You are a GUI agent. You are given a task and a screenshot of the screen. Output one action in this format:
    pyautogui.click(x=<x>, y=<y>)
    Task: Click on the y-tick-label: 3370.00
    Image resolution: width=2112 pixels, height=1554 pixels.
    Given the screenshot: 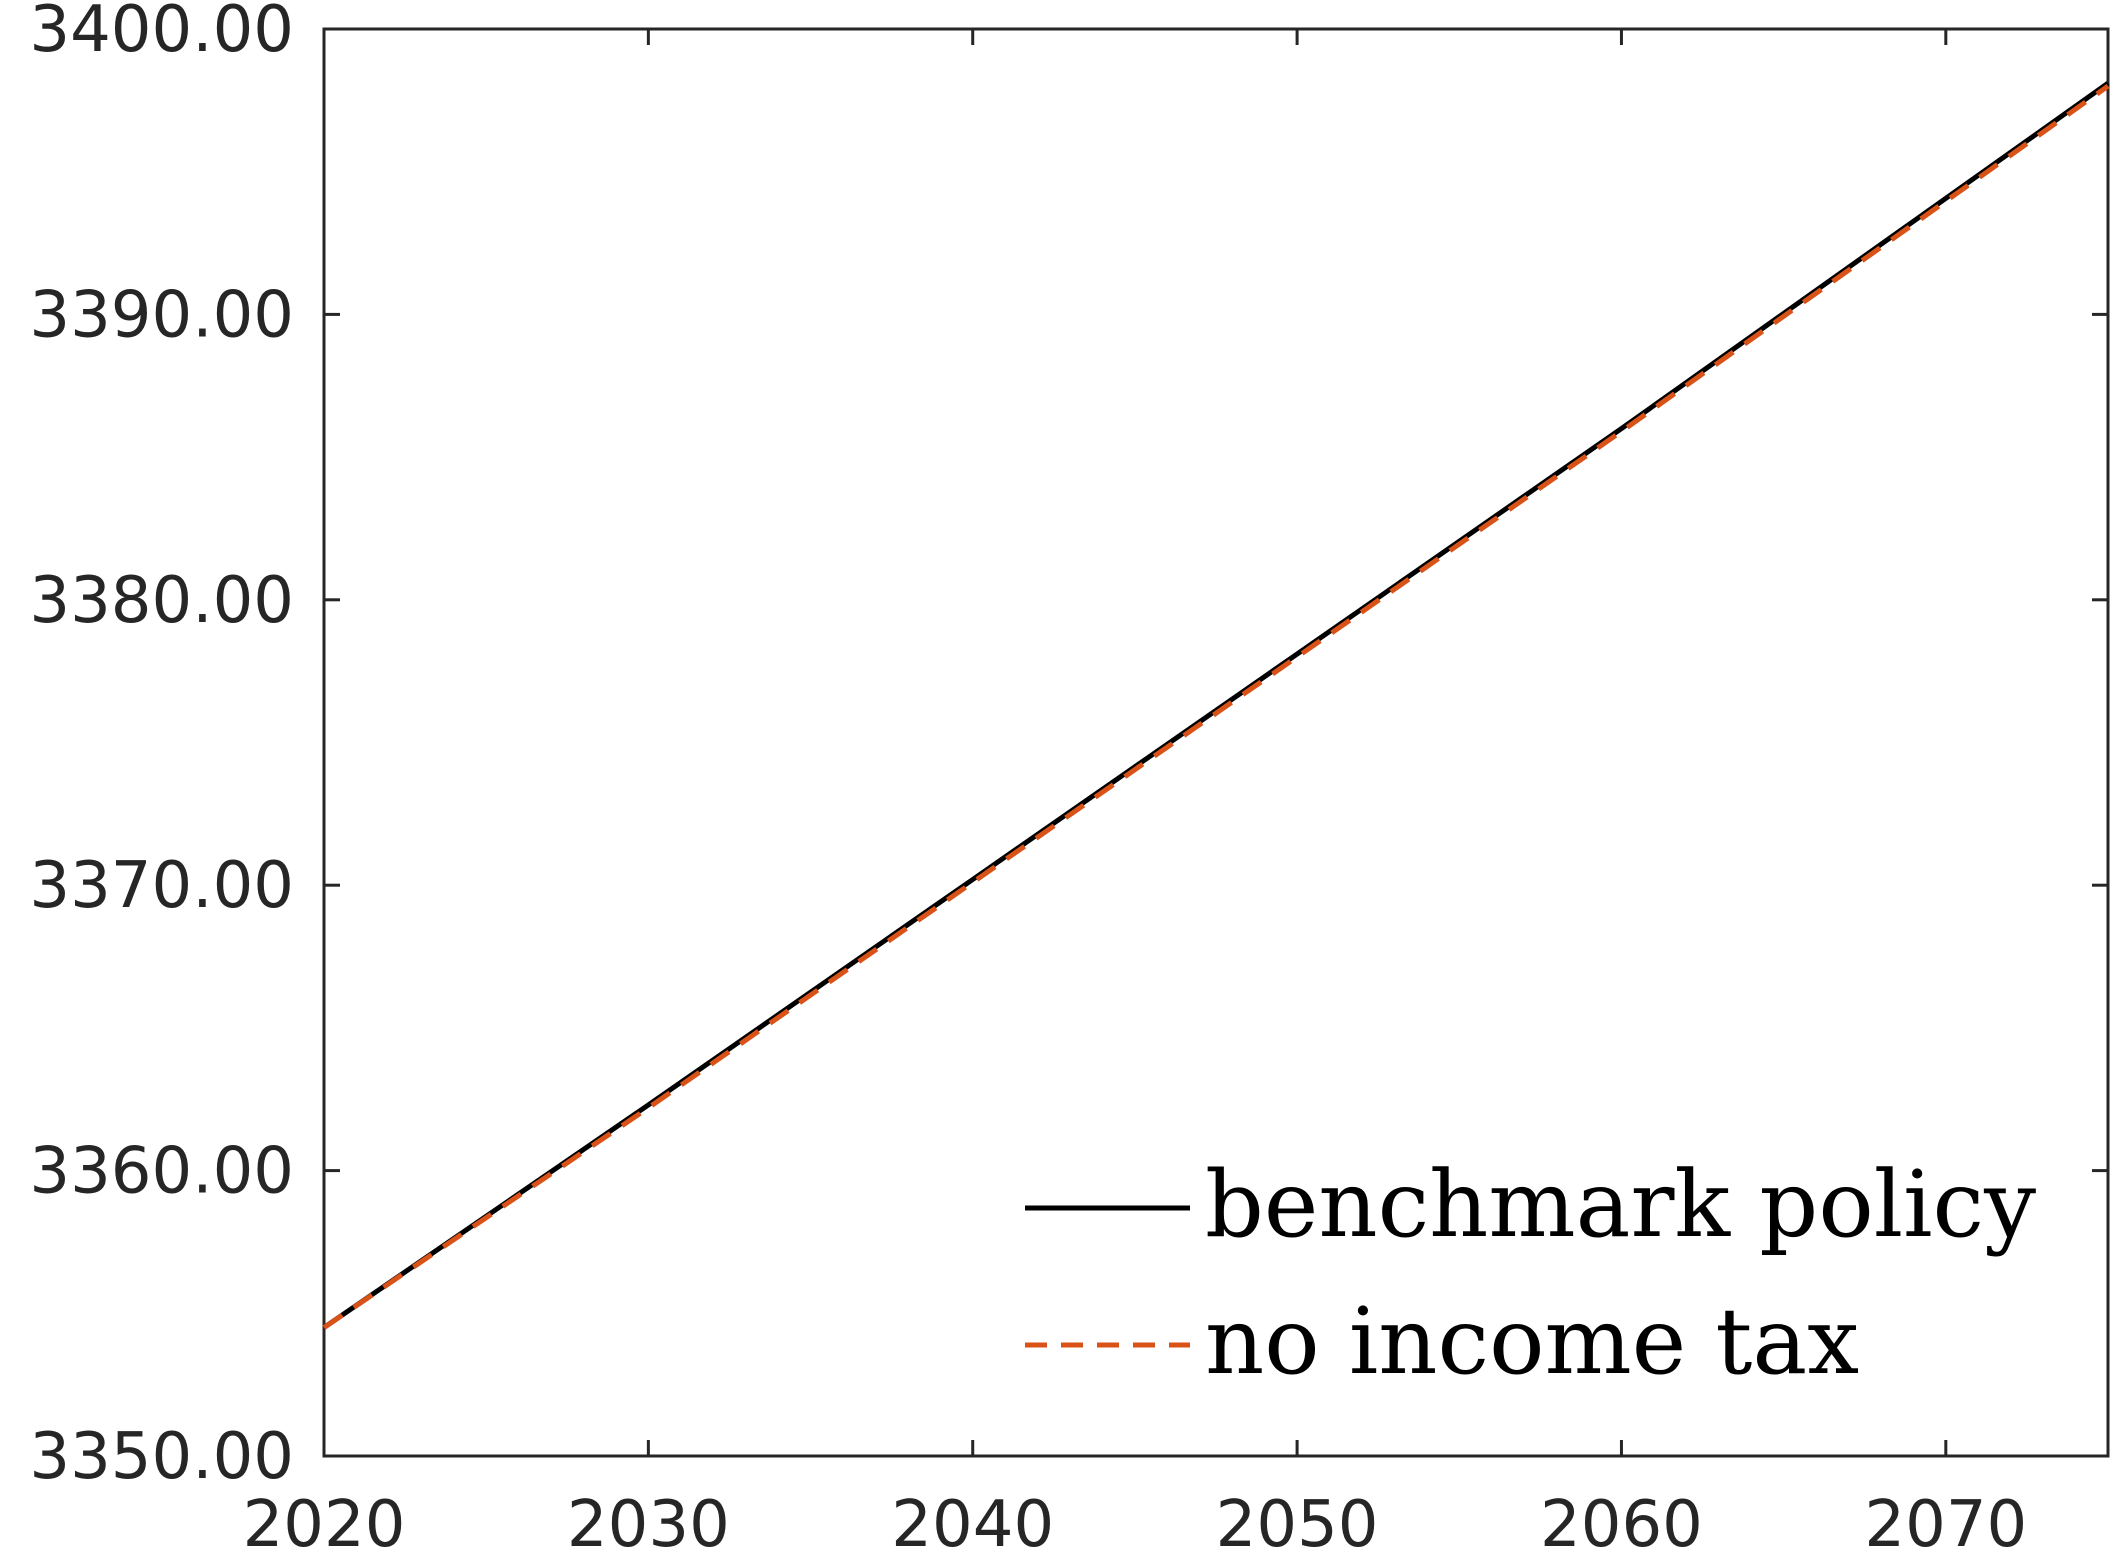 What is the action you would take?
    pyautogui.click(x=161, y=886)
    